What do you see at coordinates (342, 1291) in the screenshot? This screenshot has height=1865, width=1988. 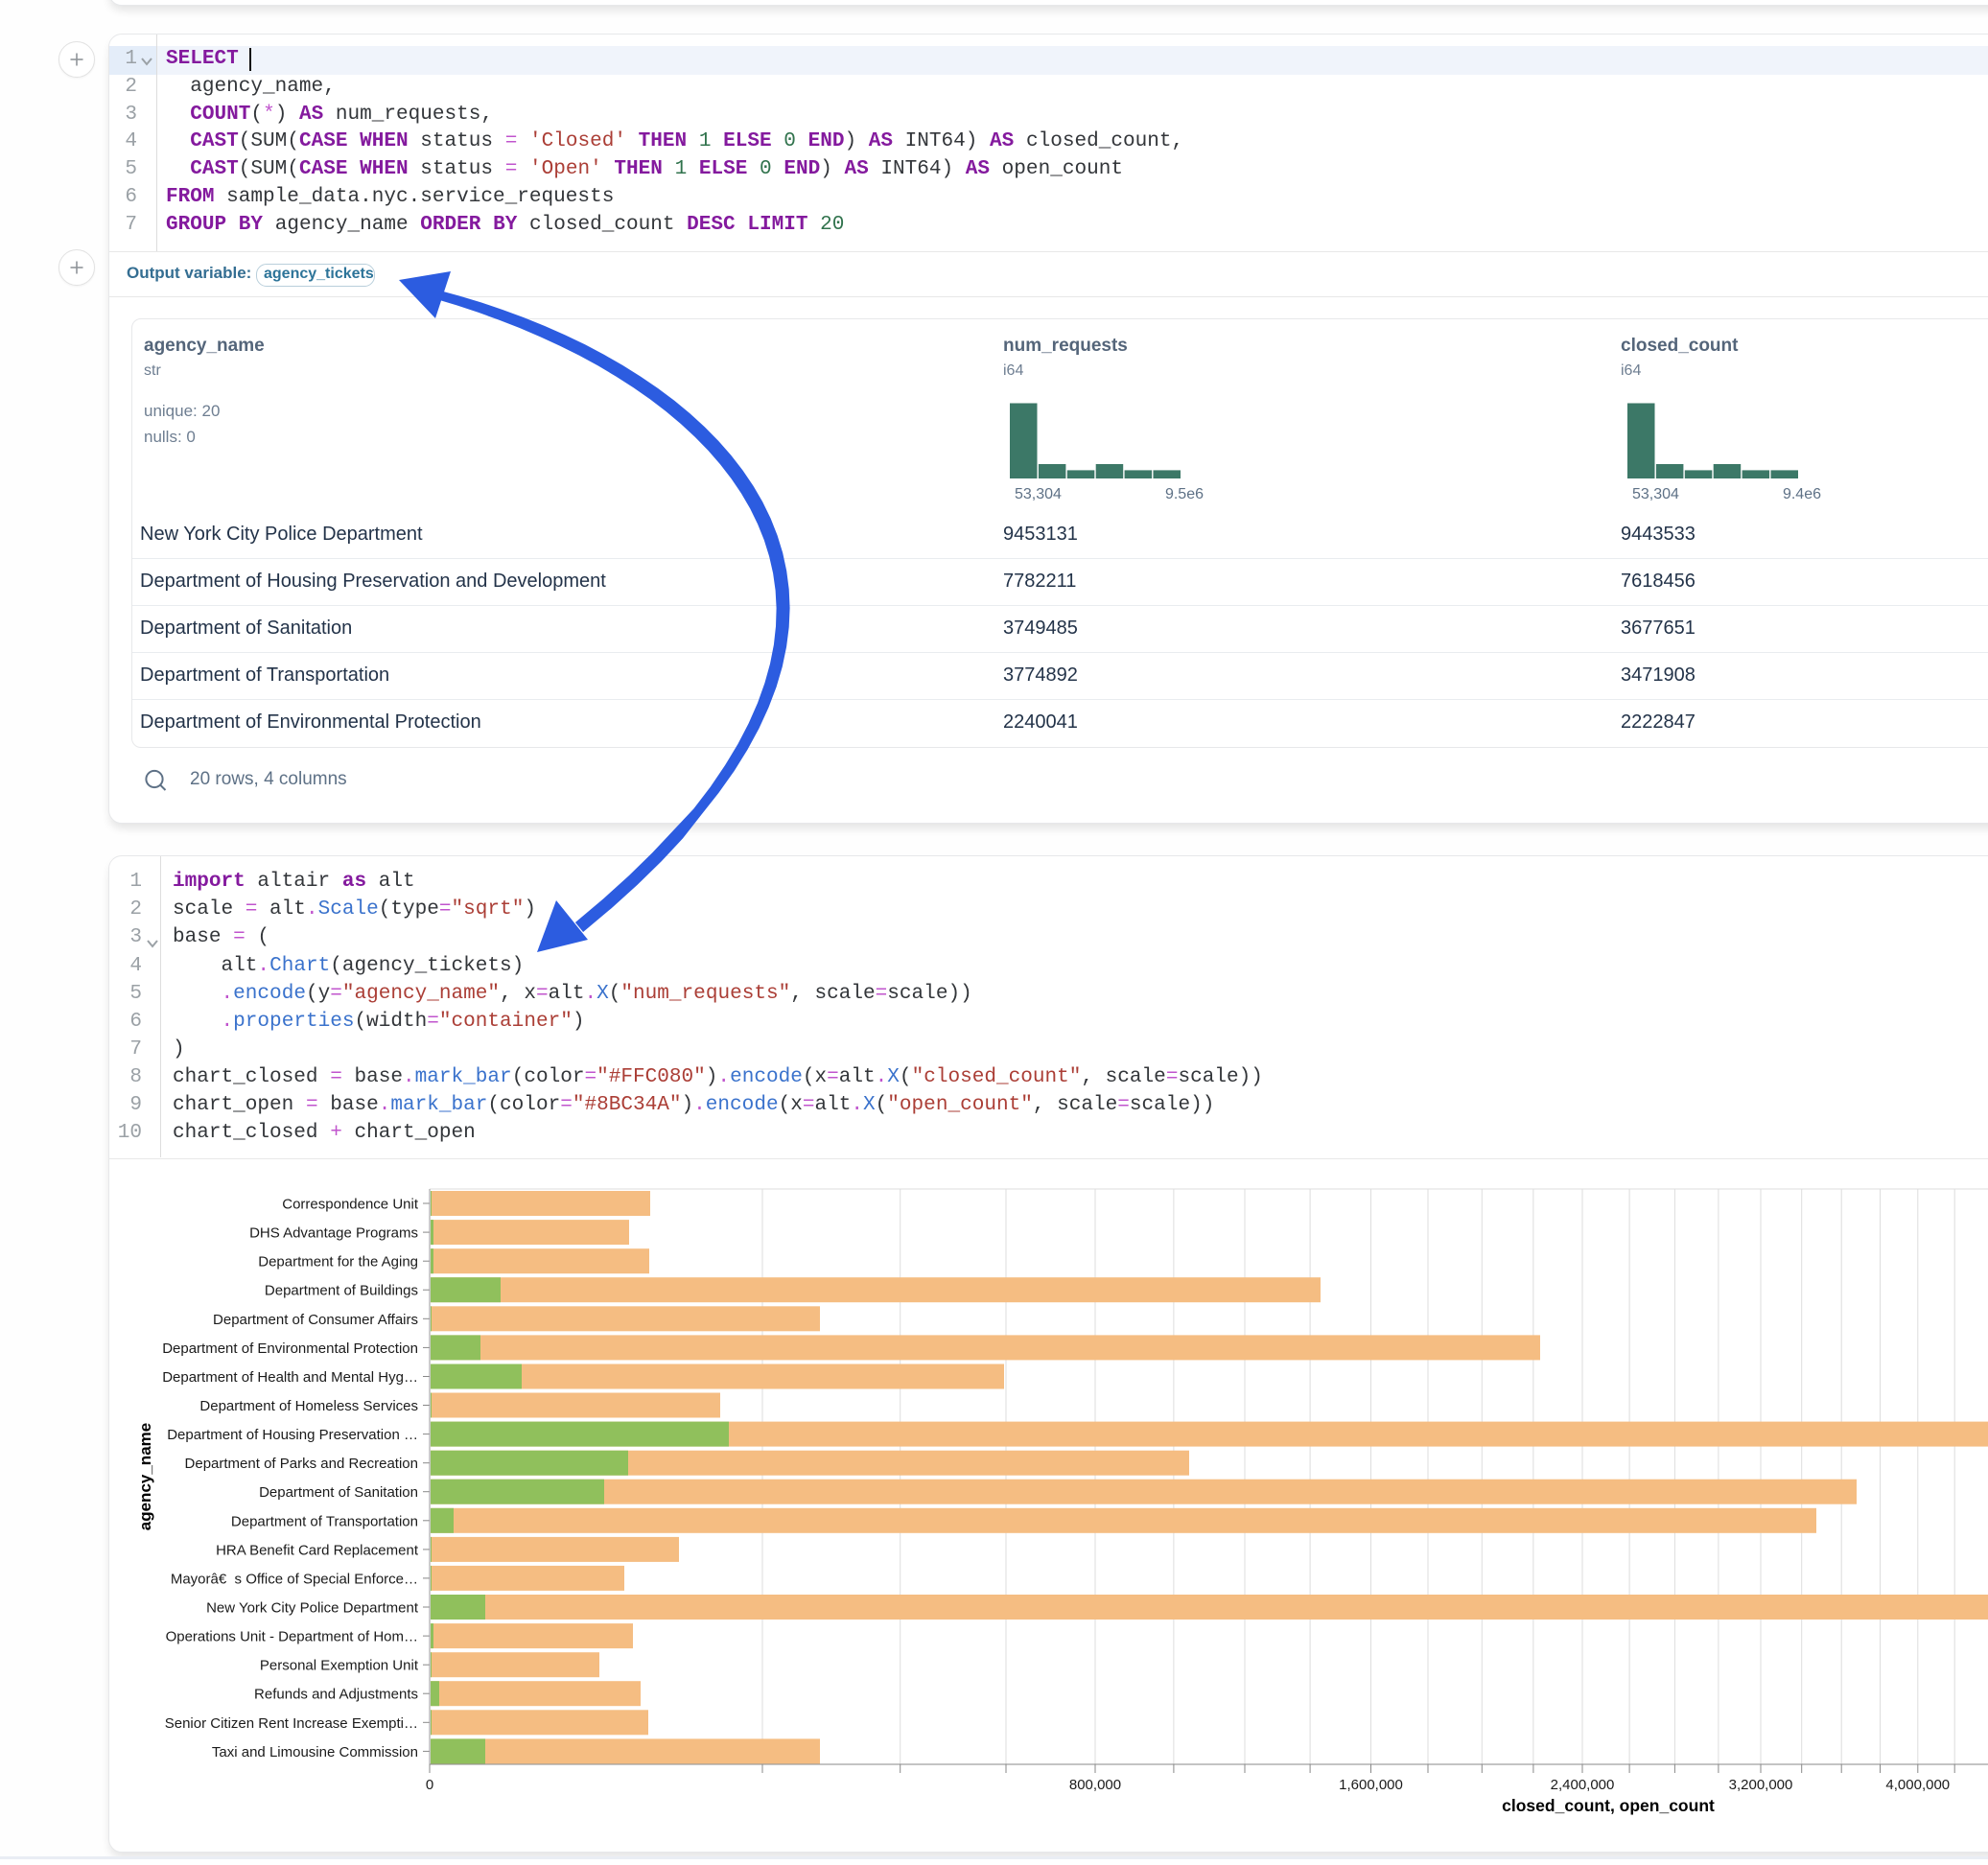 I see `svg-text: Department of Buildings` at bounding box center [342, 1291].